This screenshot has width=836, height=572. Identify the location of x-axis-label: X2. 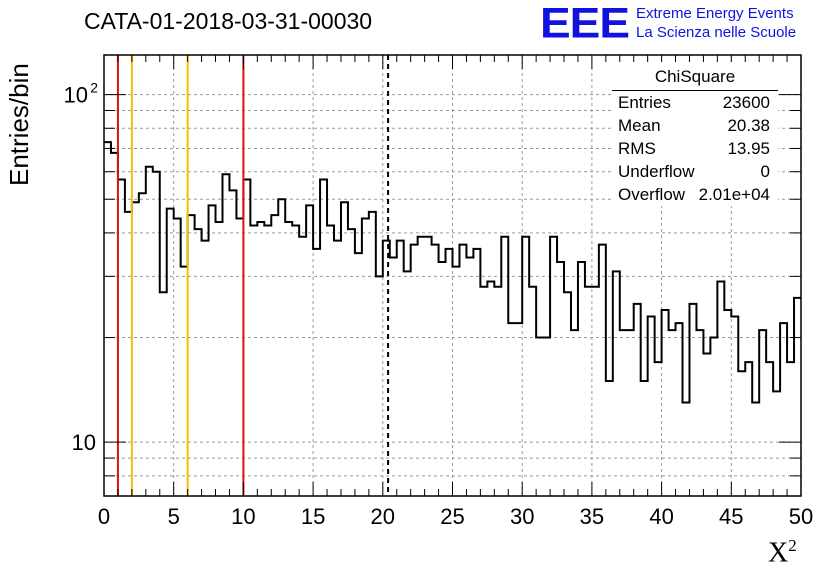
(782, 552).